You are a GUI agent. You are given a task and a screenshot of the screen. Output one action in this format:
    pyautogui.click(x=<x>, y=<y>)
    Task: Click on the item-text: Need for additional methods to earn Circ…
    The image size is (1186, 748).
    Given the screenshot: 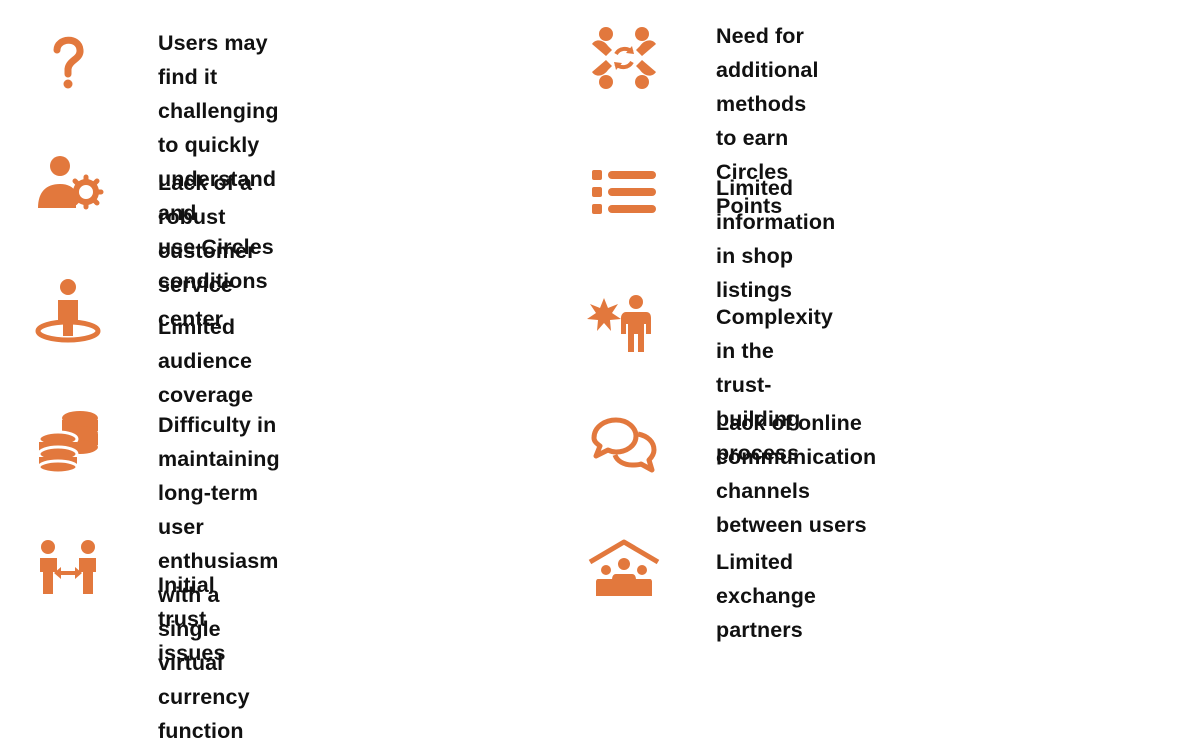 What is the action you would take?
    pyautogui.click(x=767, y=121)
    